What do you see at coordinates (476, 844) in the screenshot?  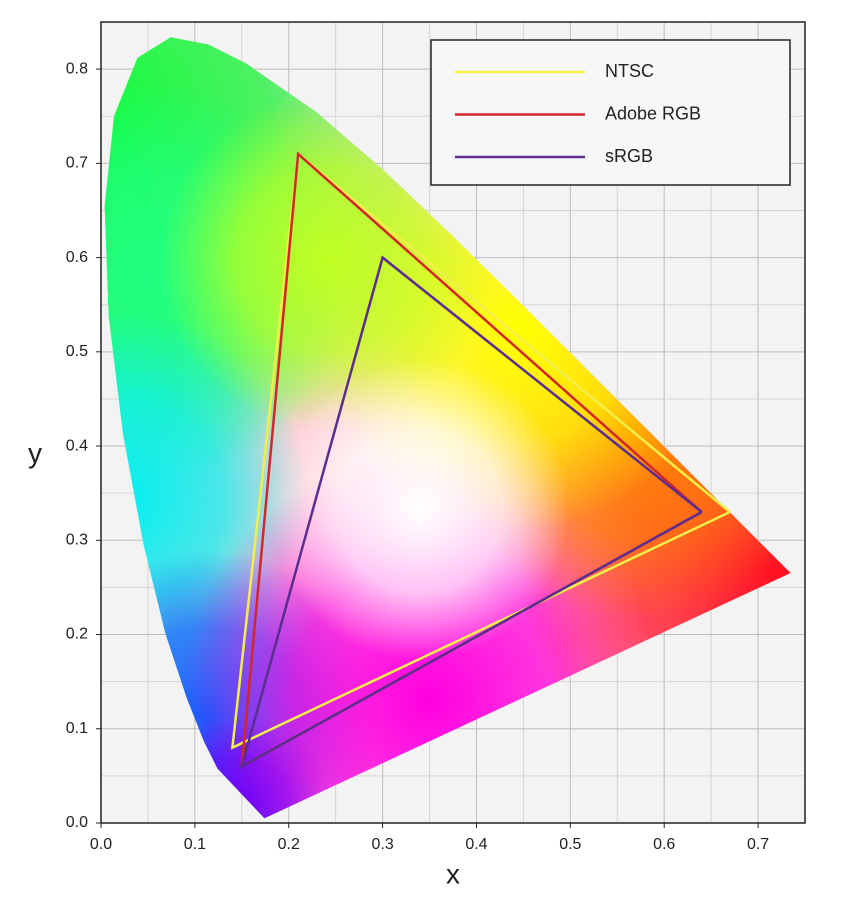 I see `x-tick-label: 0.4` at bounding box center [476, 844].